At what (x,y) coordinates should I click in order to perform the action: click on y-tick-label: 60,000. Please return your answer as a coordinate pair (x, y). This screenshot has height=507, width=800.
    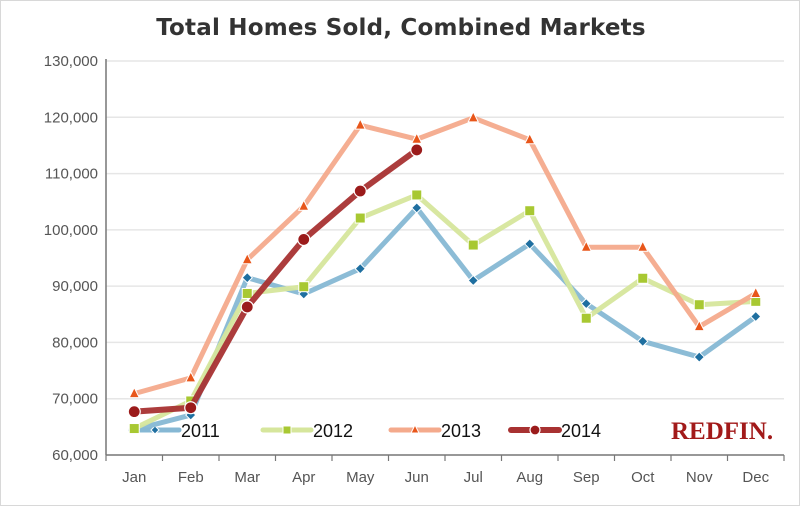
    Looking at the image, I should click on (75, 455).